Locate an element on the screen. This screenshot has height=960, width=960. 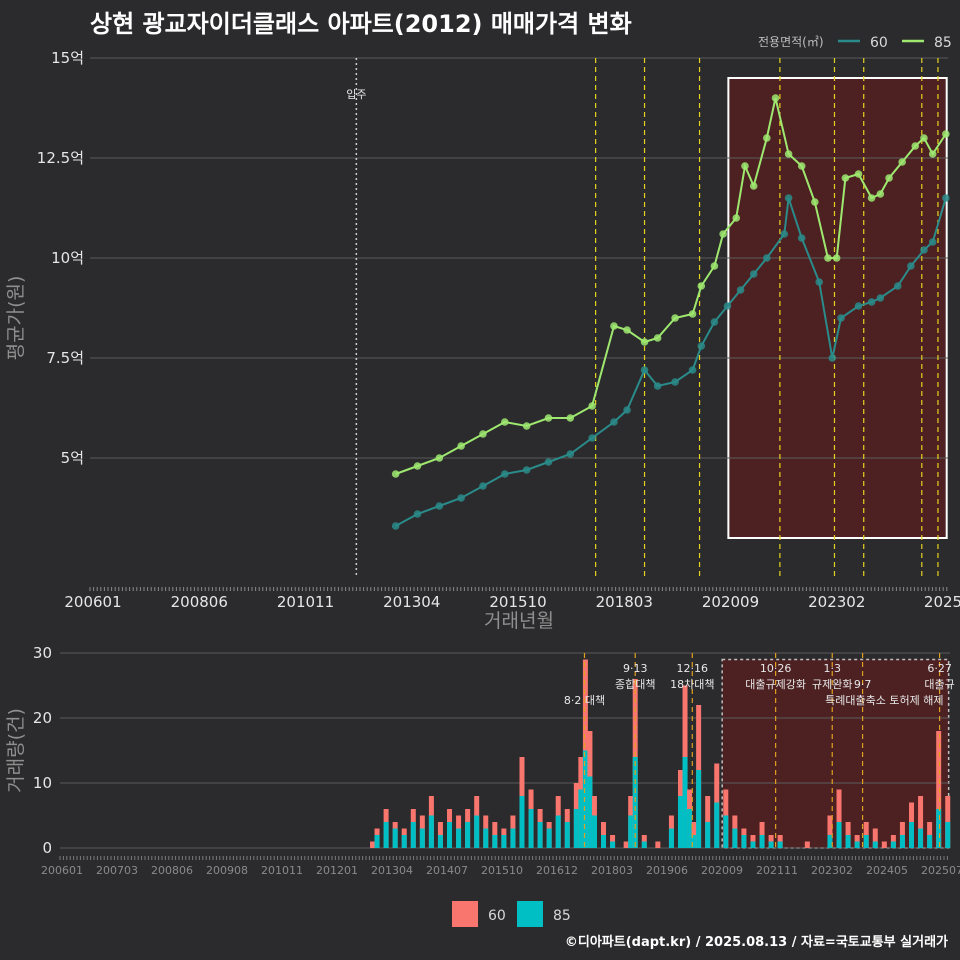
policy-annotation: 특례대출축소 토허제 해제 is located at coordinates (884, 700).